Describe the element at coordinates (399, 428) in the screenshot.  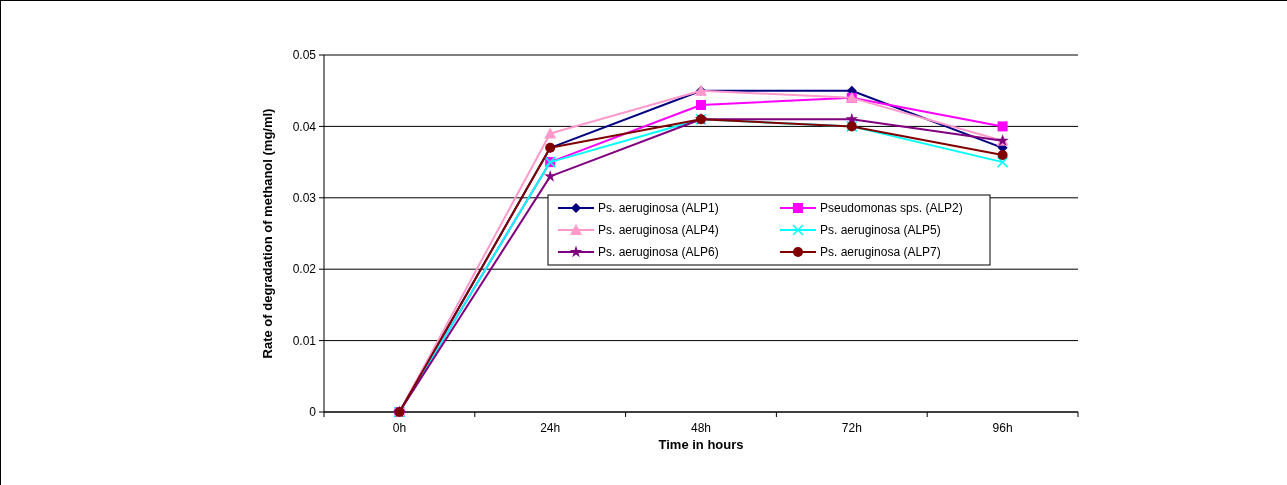
I see `x-tick-label: 0h` at that location.